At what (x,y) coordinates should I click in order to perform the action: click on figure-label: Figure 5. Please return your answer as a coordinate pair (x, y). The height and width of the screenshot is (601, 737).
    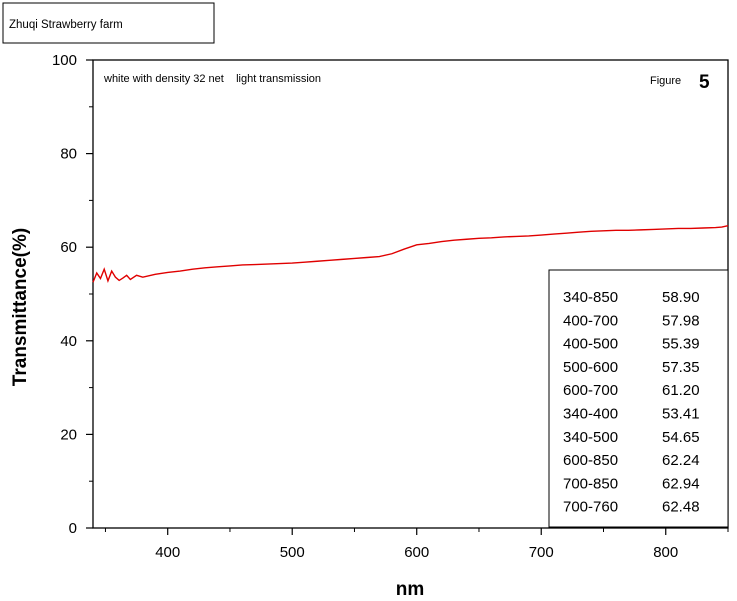
    Looking at the image, I should click on (680, 82).